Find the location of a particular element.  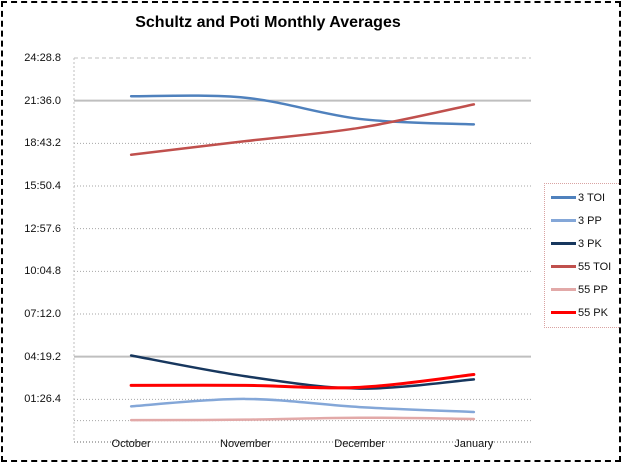

legend-item-3-pp: 3 PP is located at coordinates (585, 220).